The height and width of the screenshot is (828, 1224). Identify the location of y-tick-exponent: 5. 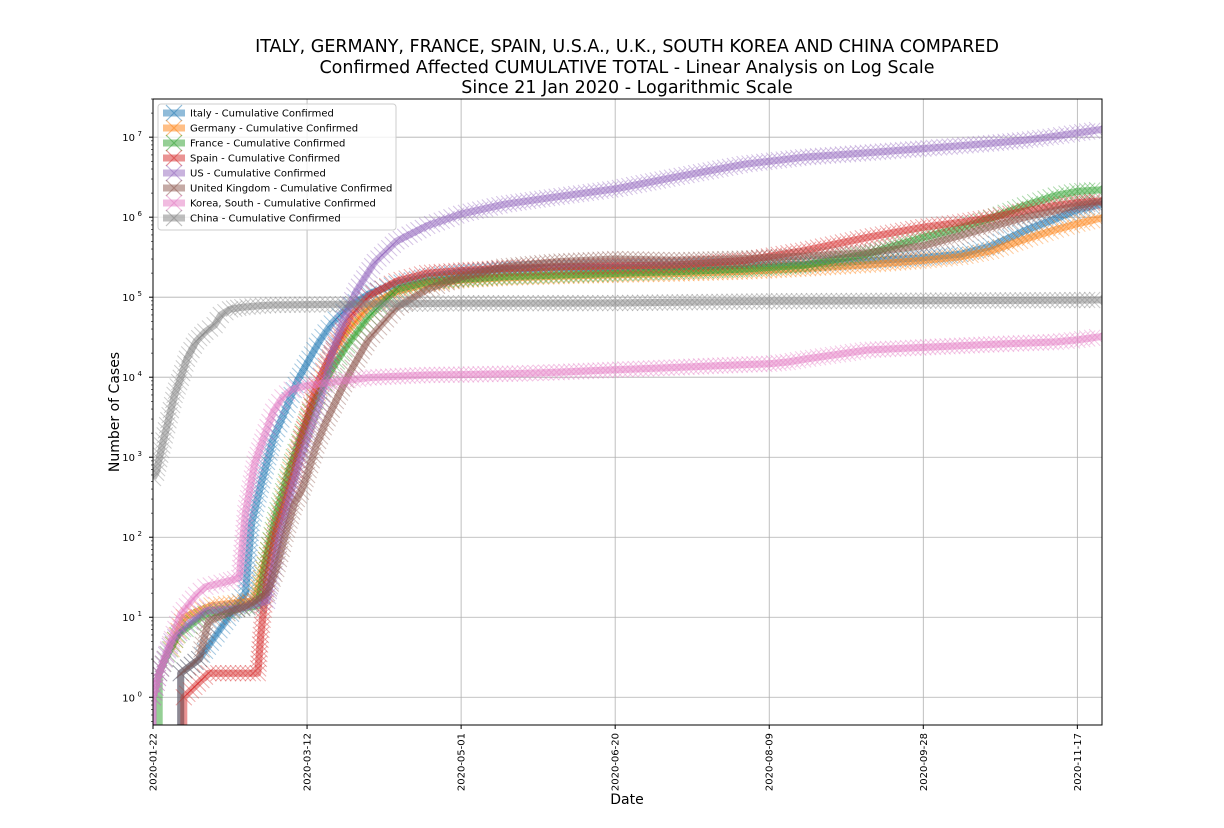
(140, 294).